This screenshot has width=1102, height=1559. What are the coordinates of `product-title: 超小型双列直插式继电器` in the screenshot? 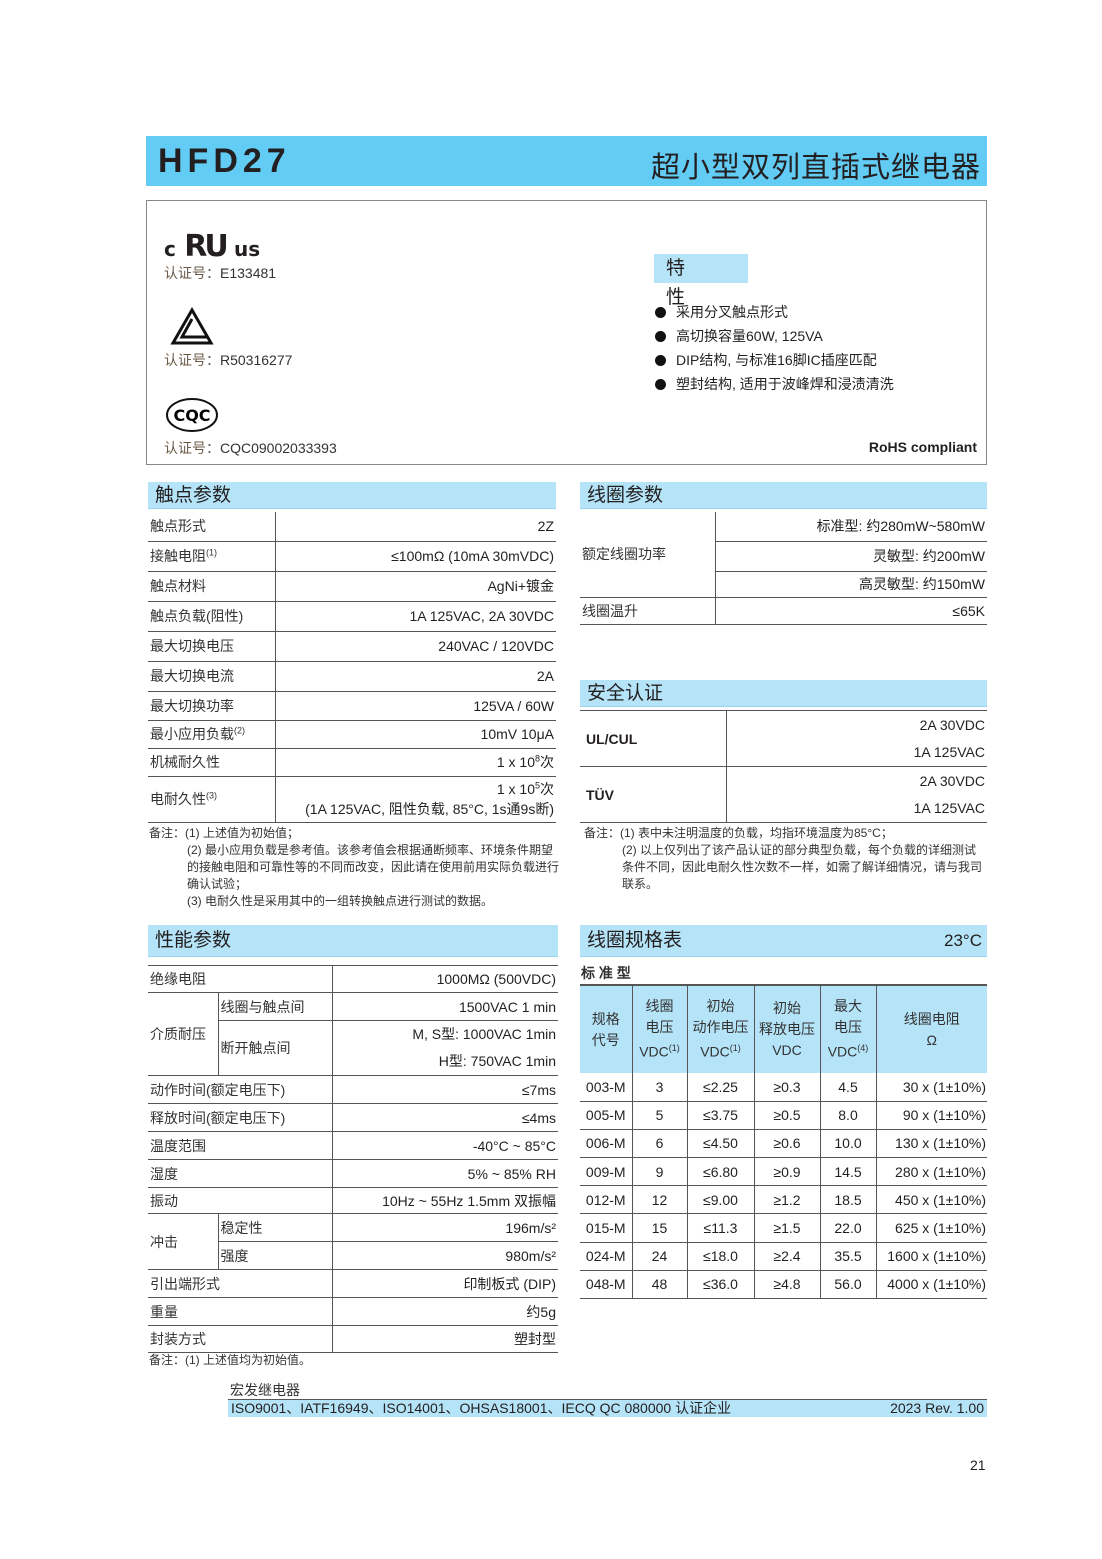 It's located at (815, 168).